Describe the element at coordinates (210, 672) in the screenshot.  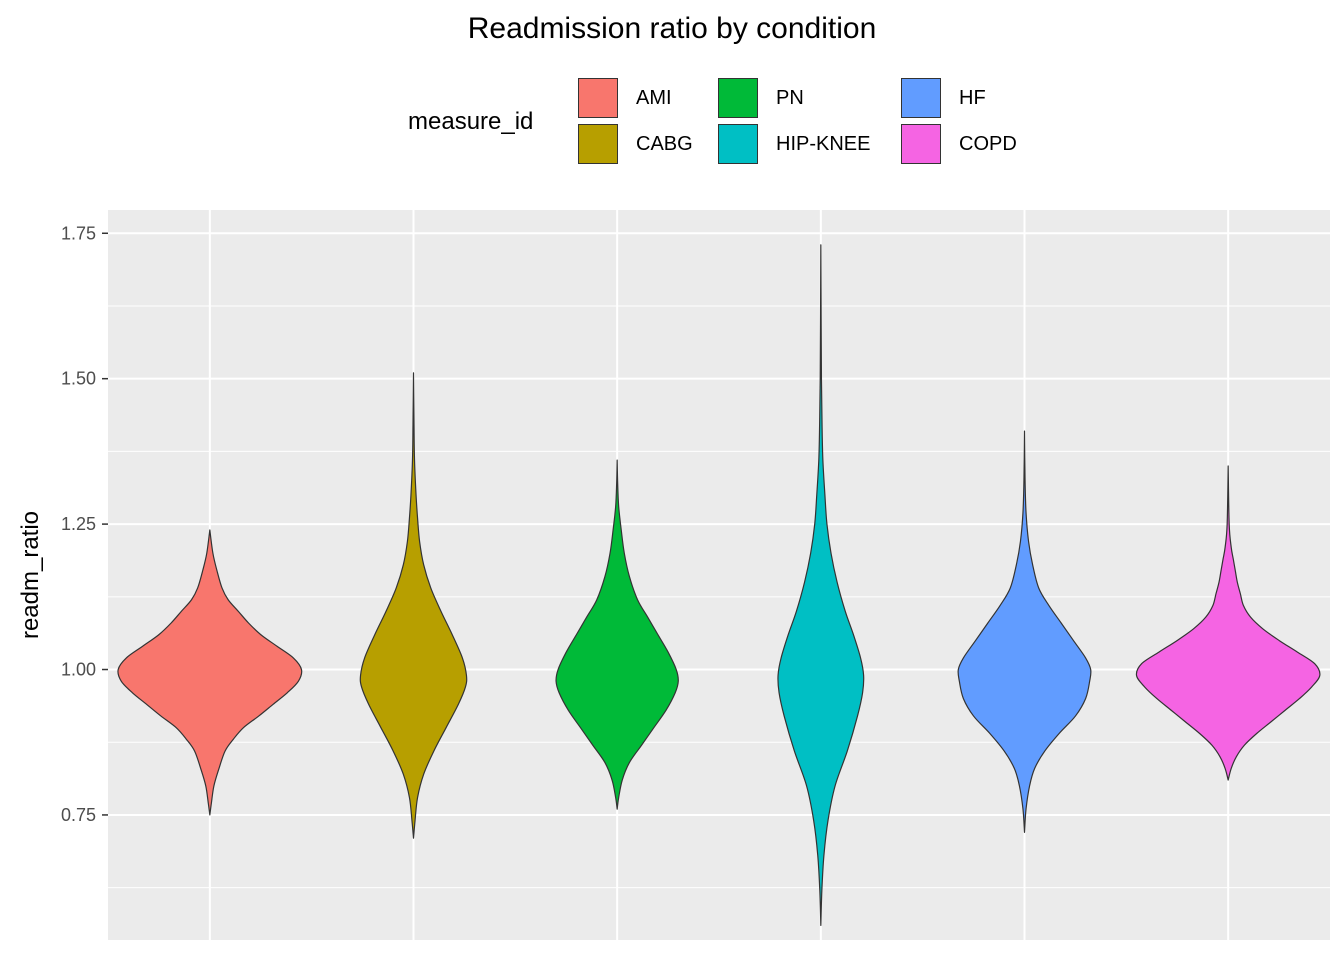
I see `violin-ami` at that location.